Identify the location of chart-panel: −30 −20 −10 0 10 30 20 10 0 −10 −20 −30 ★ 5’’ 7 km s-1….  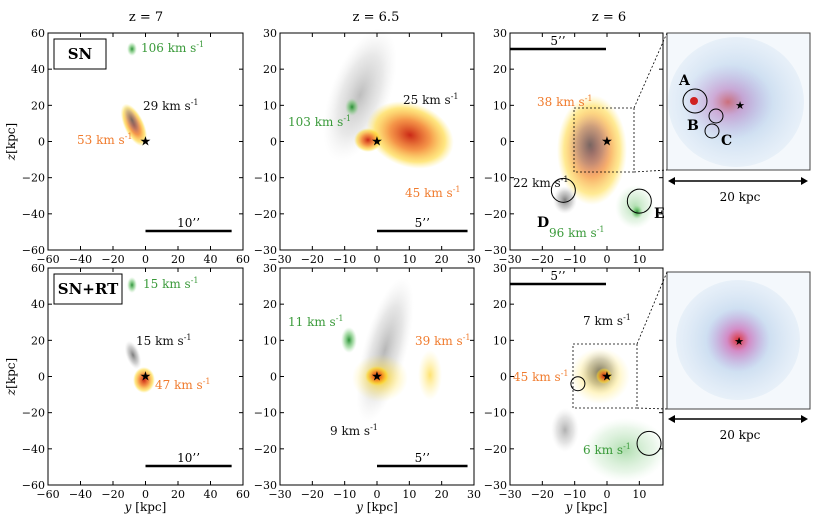
(574, 388).